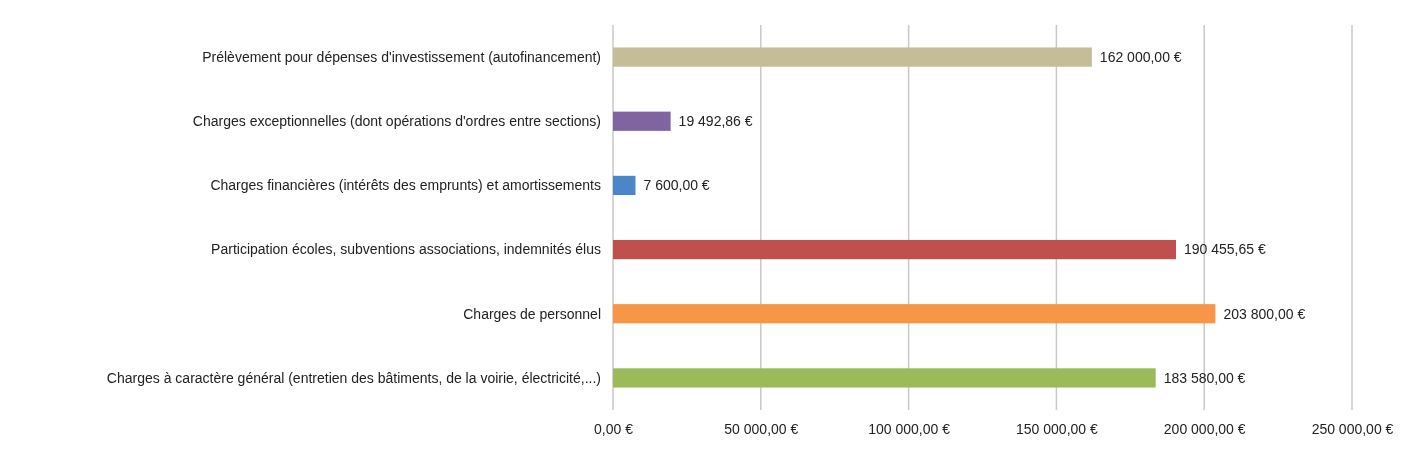 The image size is (1410, 455). Describe the element at coordinates (1224, 249) in the screenshot. I see `data-label: 190 455,65 €` at that location.